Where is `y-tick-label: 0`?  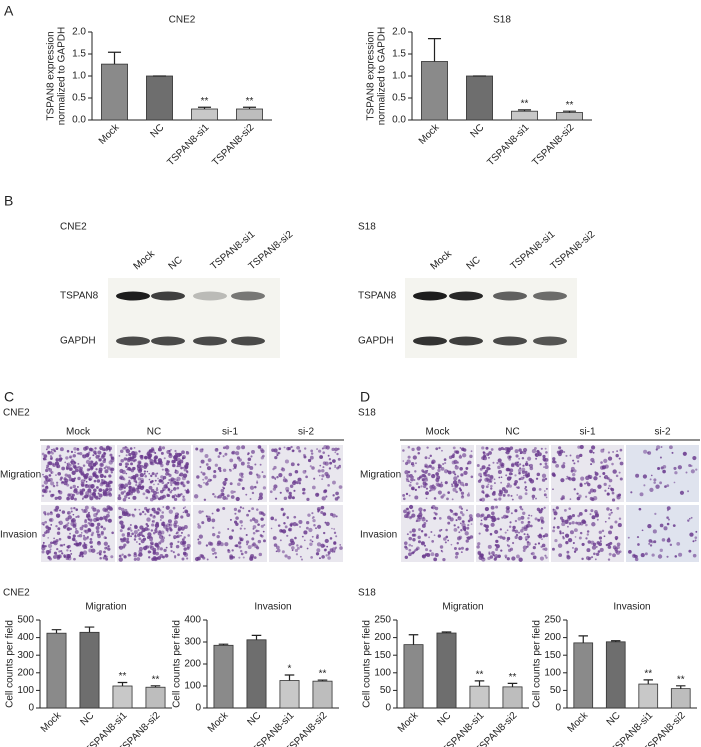 y-tick-label: 0 is located at coordinates (198, 708).